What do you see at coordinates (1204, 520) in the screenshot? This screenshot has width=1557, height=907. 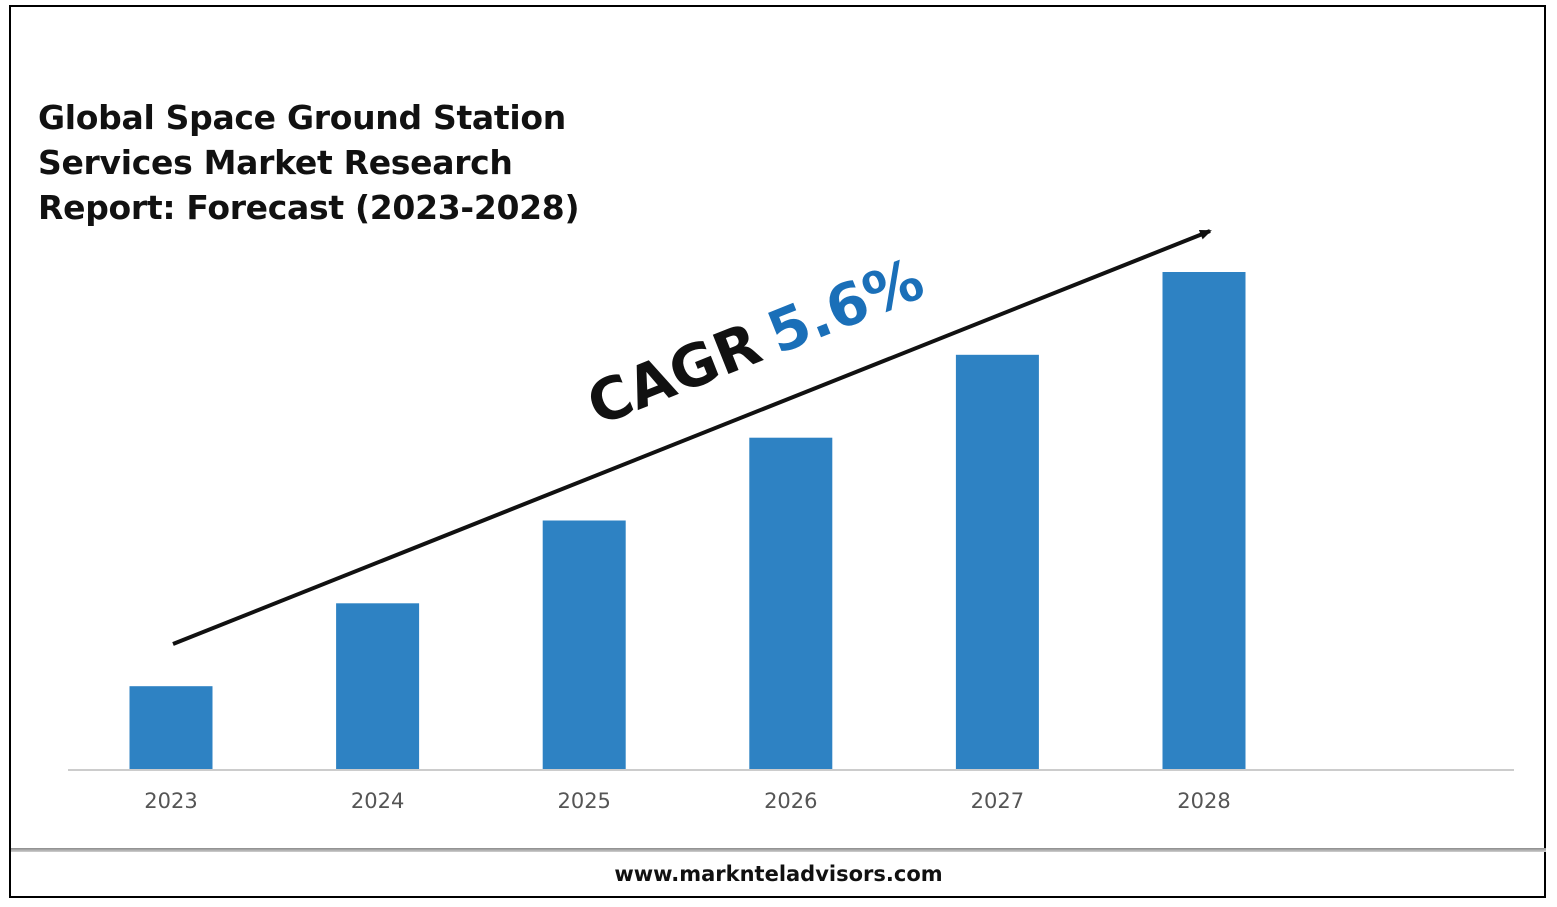 I see `bar-2028` at bounding box center [1204, 520].